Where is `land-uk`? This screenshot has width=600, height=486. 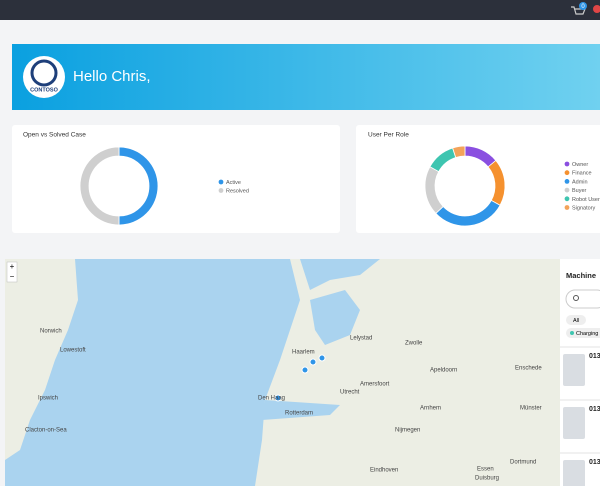 land-uk is located at coordinates (41, 359).